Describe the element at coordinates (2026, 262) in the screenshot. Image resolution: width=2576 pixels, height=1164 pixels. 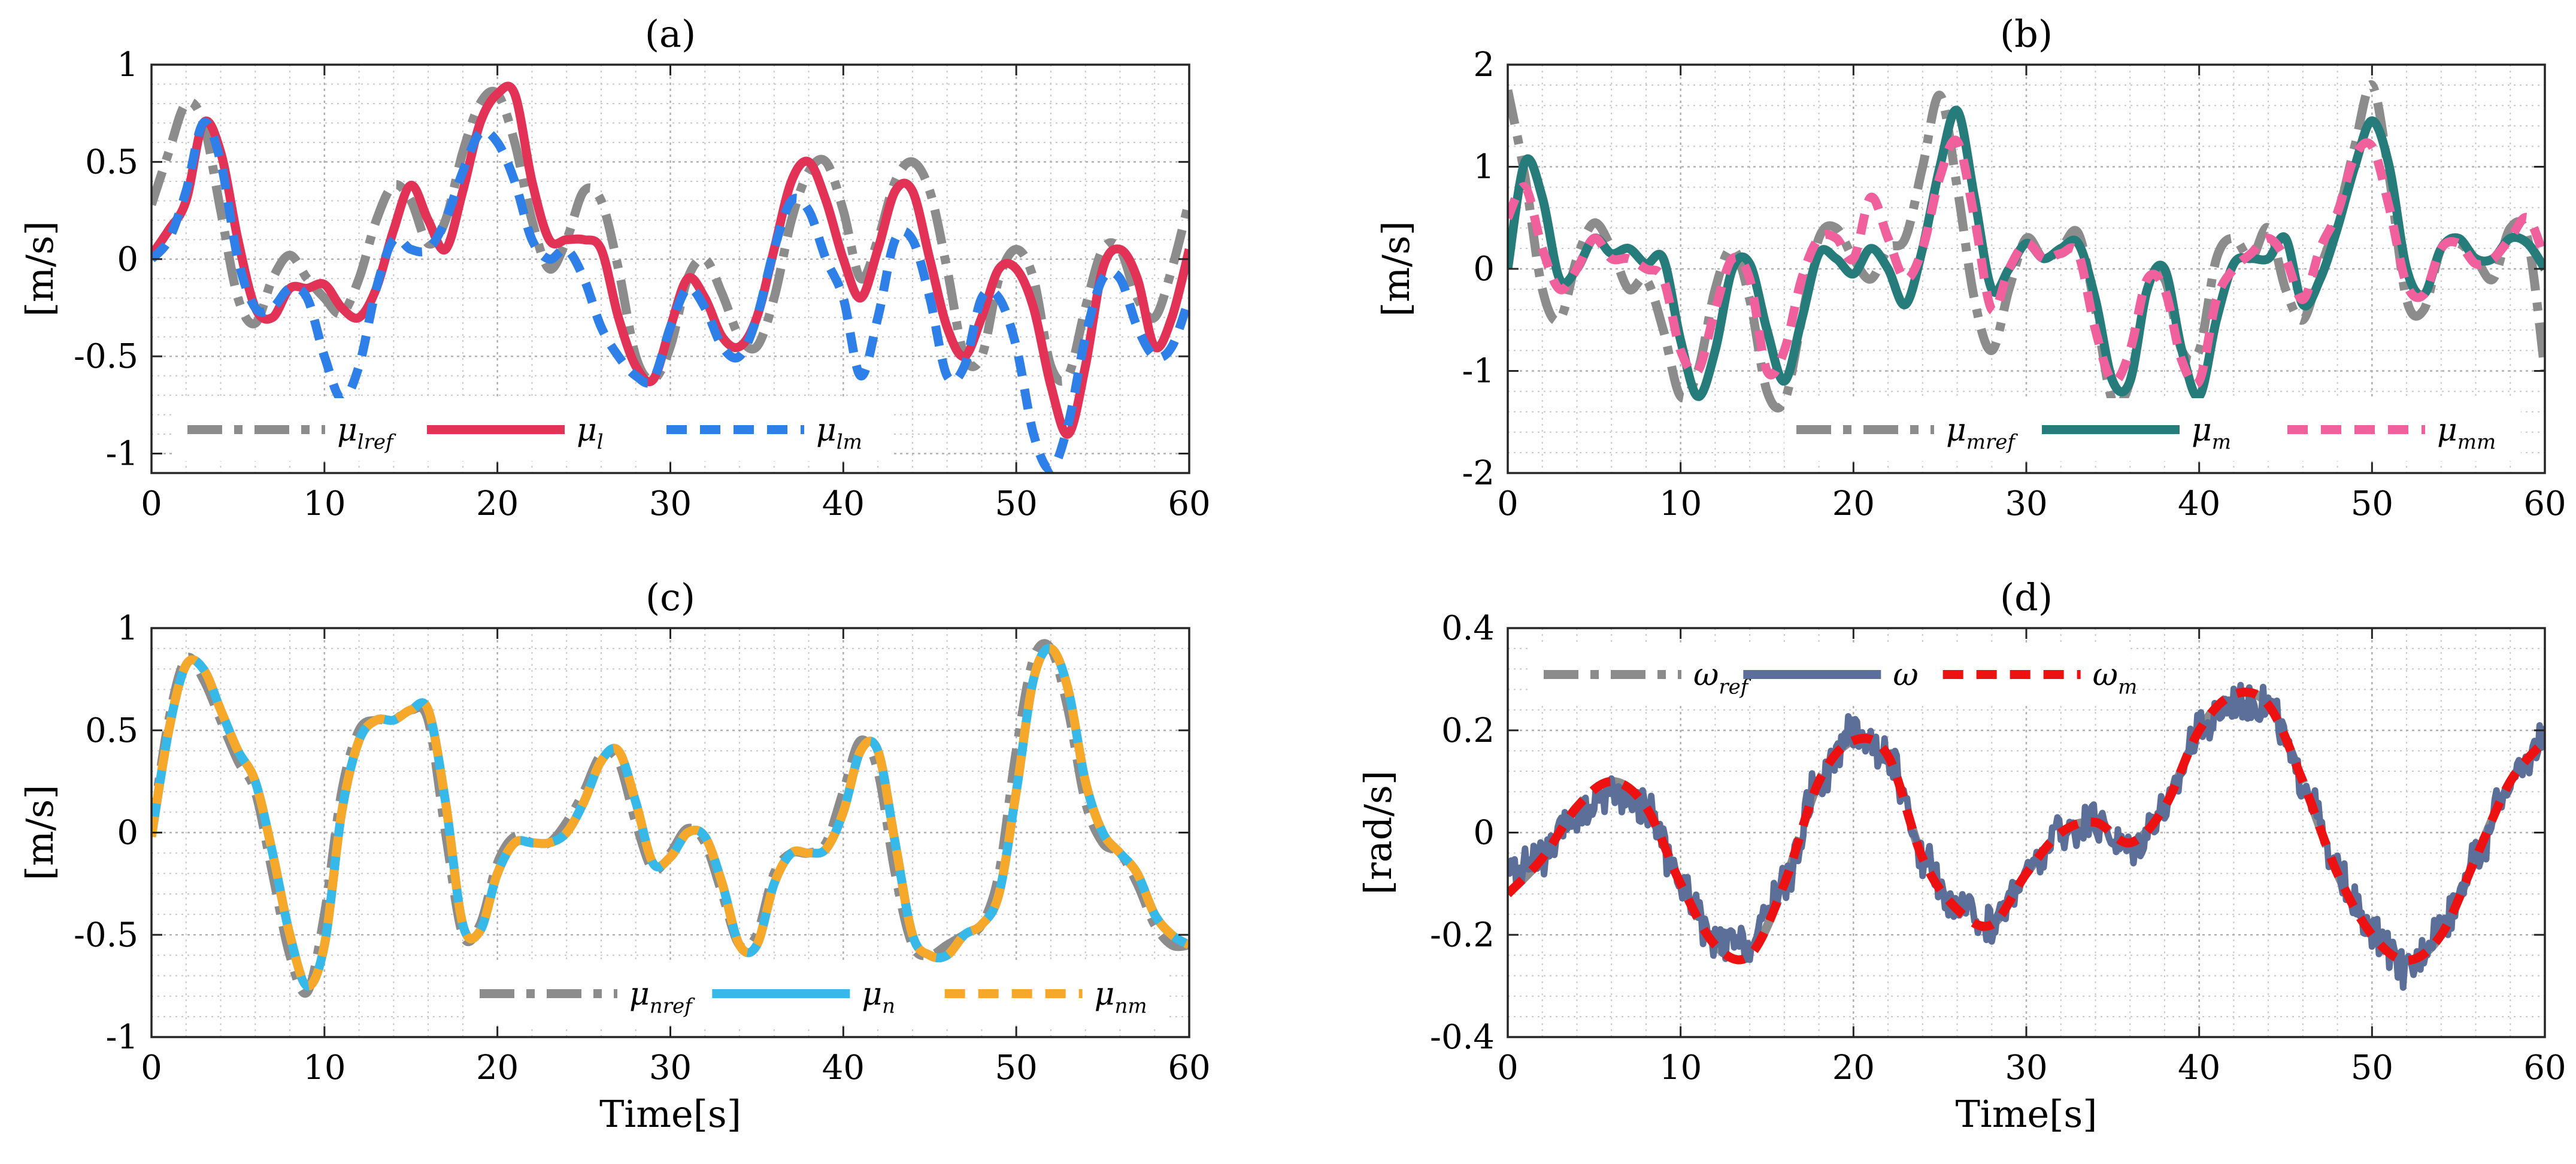
I see `series-line-mm` at that location.